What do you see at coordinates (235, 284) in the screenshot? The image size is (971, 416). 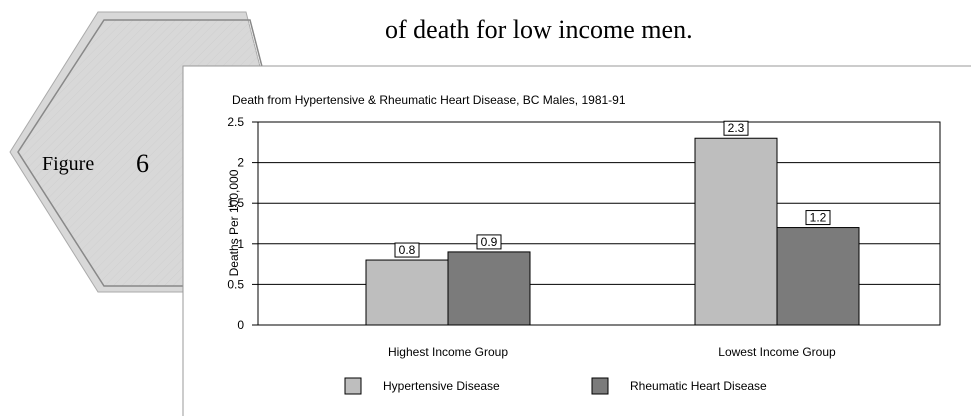 I see `y-tick-label: 0.5` at bounding box center [235, 284].